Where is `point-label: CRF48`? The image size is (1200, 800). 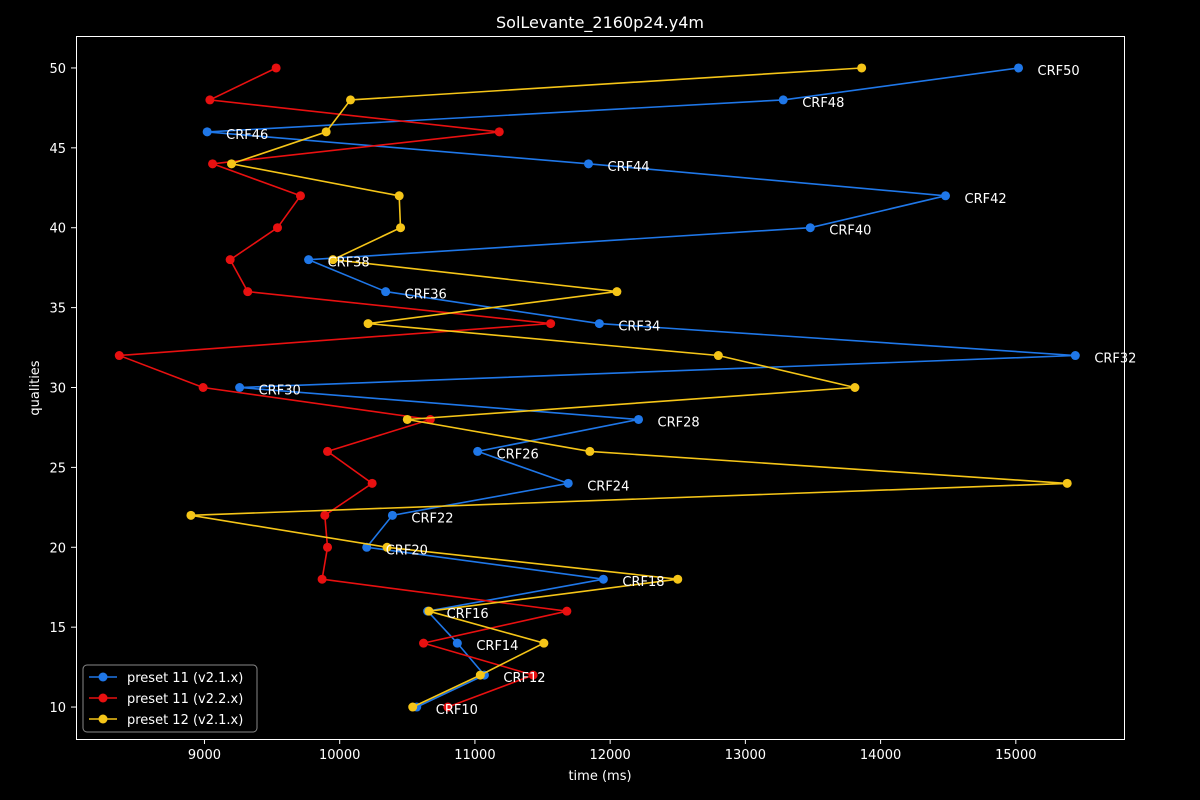 point-label: CRF48 is located at coordinates (823, 103).